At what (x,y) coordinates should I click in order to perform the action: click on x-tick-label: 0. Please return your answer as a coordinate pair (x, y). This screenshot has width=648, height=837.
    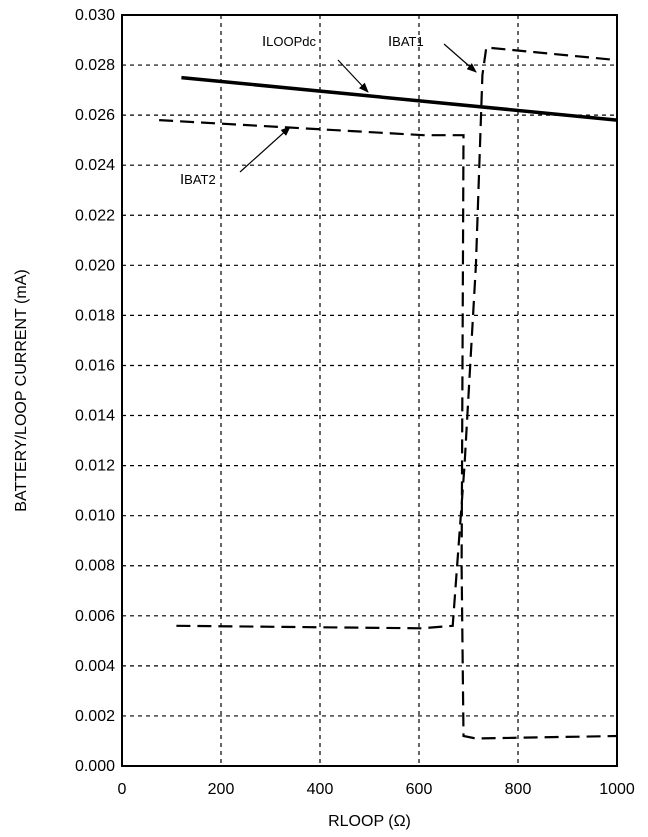
    Looking at the image, I should click on (122, 789).